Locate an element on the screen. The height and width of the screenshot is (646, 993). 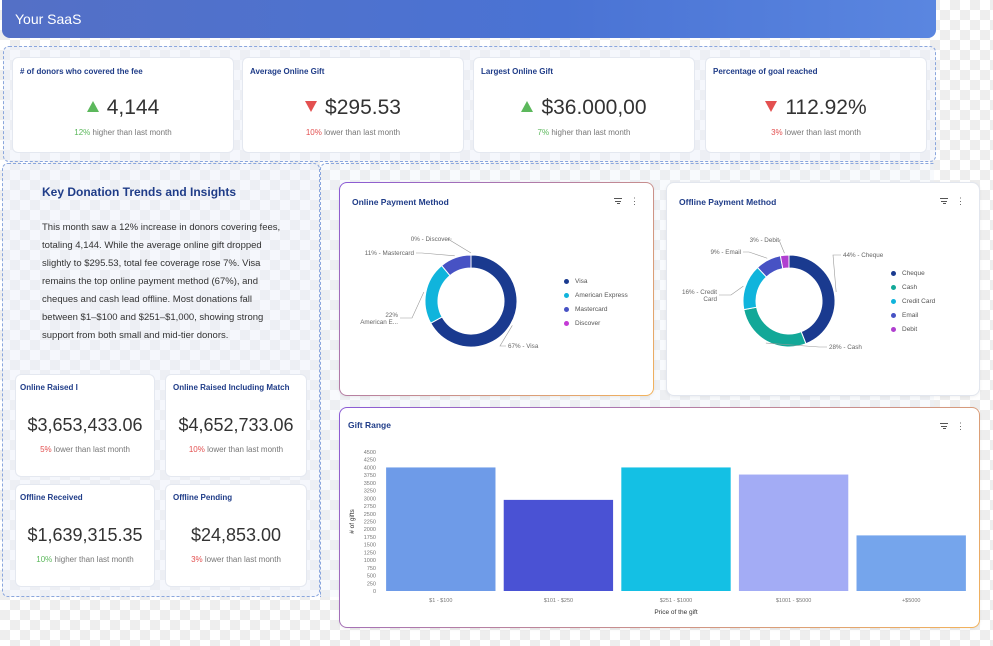
legend-label: Discover is located at coordinates (588, 323).